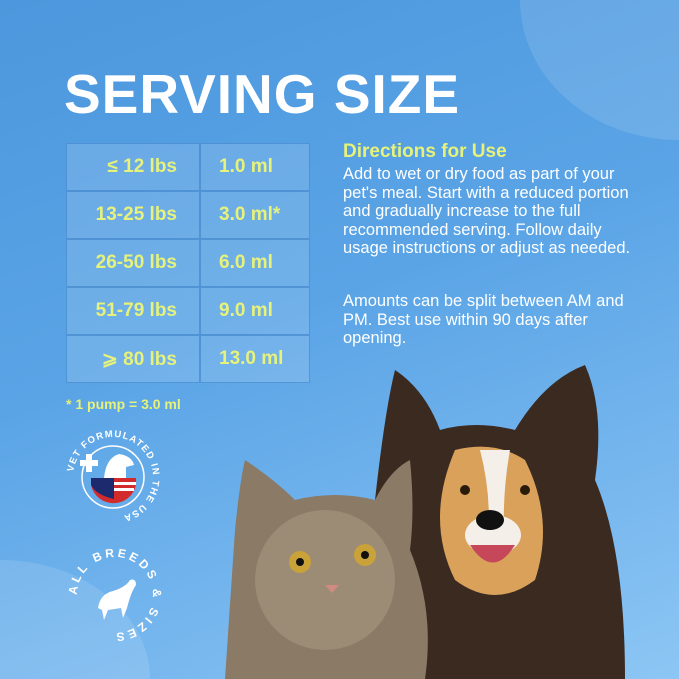 The height and width of the screenshot is (679, 679). Describe the element at coordinates (425, 151) in the screenshot. I see `directions-heading: Directions for Use` at that location.